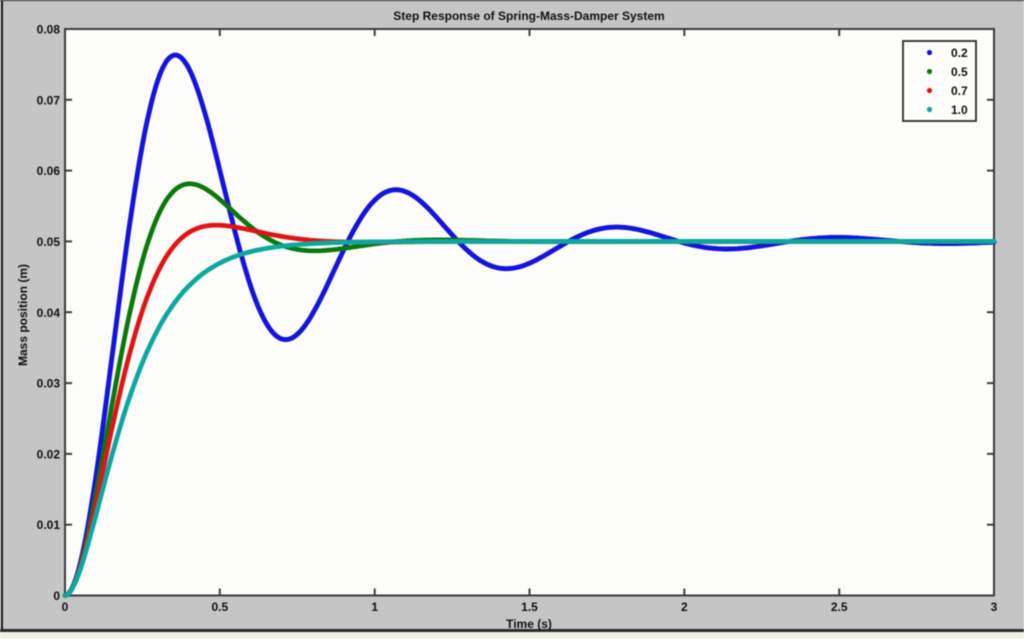 This screenshot has height=639, width=1024. Describe the element at coordinates (49, 454) in the screenshot. I see `svg-text: 0.02` at that location.